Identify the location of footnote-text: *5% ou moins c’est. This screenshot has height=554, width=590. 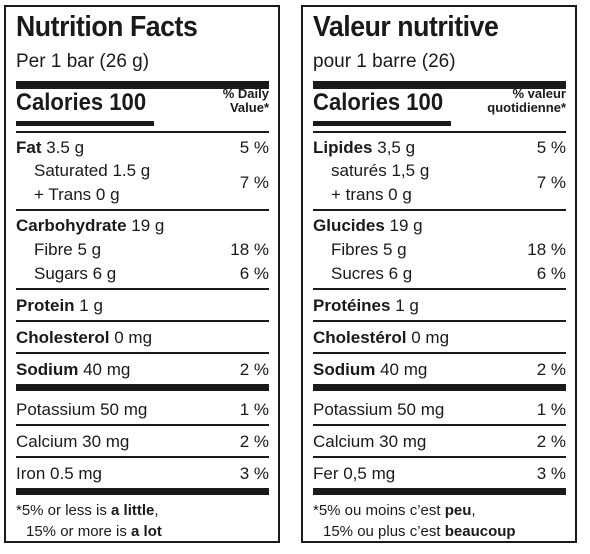
(379, 510).